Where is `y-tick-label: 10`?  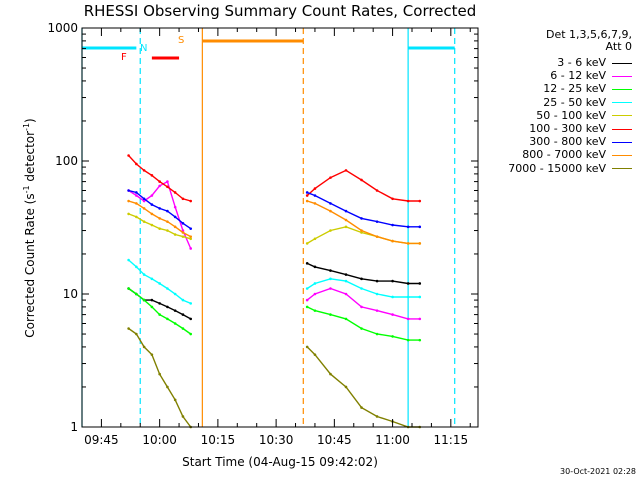 y-tick-label: 10 is located at coordinates (70, 294).